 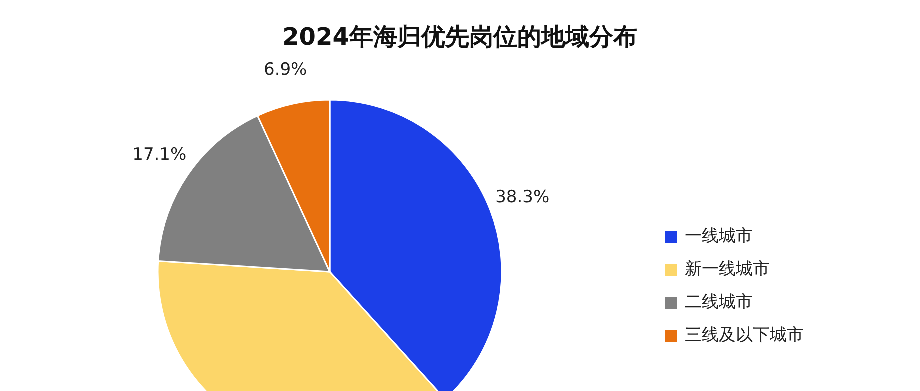 I want to click on chart-title: 2024年海归优先岗位的地域分布, so click(x=460, y=37).